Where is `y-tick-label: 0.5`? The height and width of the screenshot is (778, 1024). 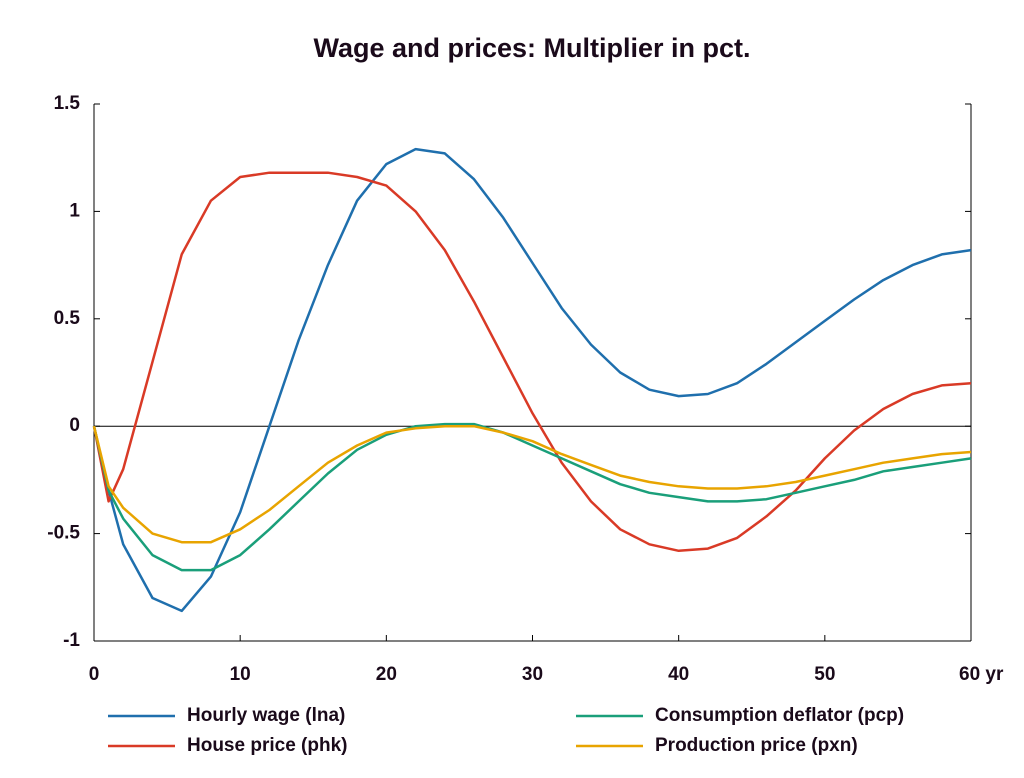
y-tick-label: 0.5 is located at coordinates (67, 318).